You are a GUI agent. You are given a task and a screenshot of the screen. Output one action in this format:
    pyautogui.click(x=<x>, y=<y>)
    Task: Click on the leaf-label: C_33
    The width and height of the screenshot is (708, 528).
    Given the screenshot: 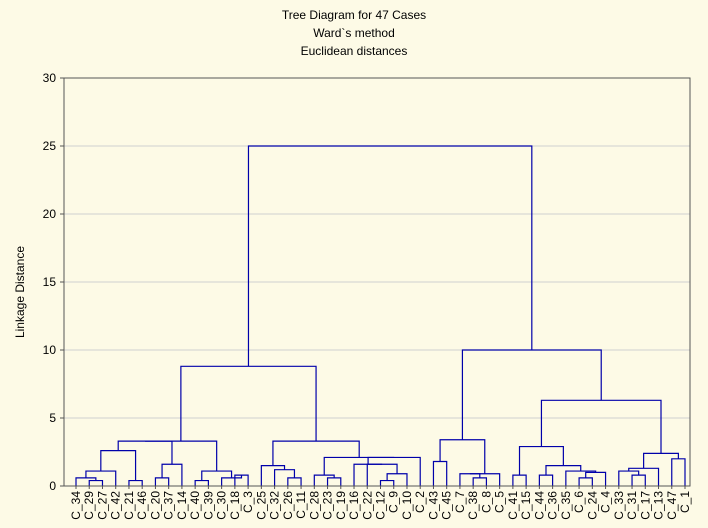 What is the action you would take?
    pyautogui.click(x=619, y=505)
    